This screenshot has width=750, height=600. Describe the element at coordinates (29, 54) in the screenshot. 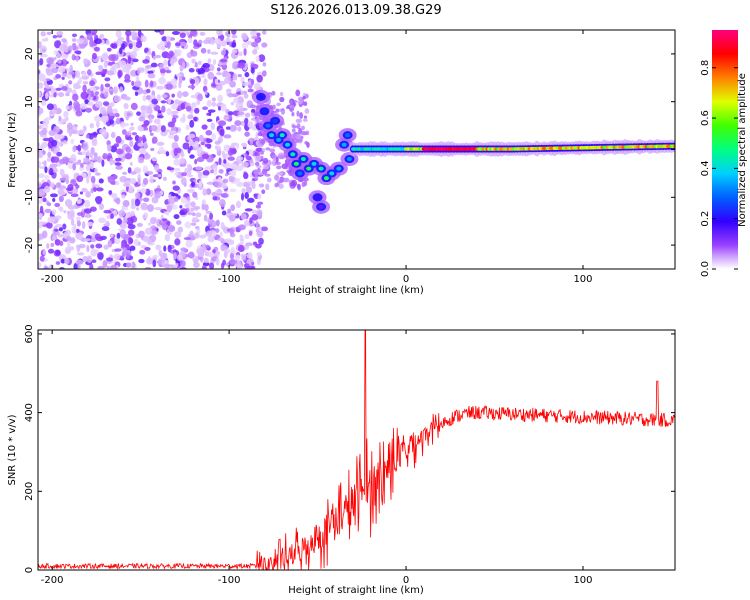

I see `y-tick-label: 20` at that location.